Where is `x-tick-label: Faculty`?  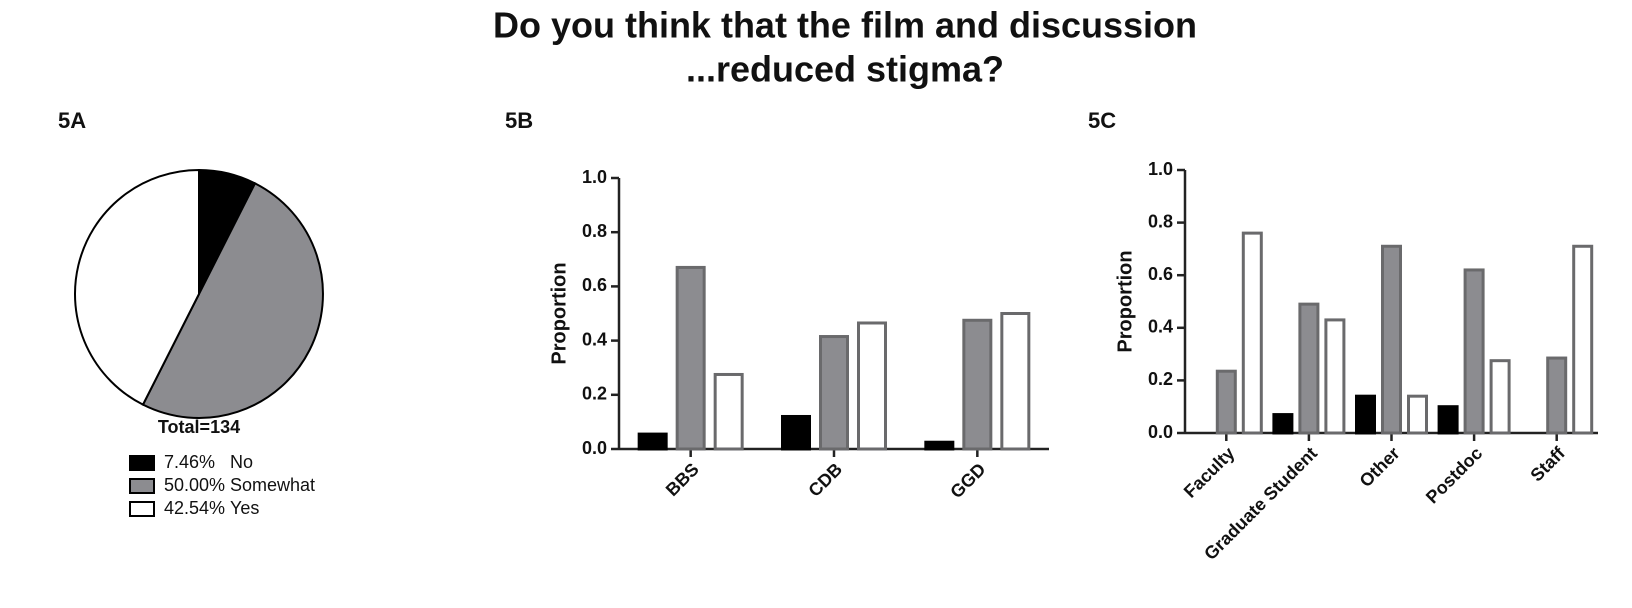 x-tick-label: Faculty is located at coordinates (1209, 472).